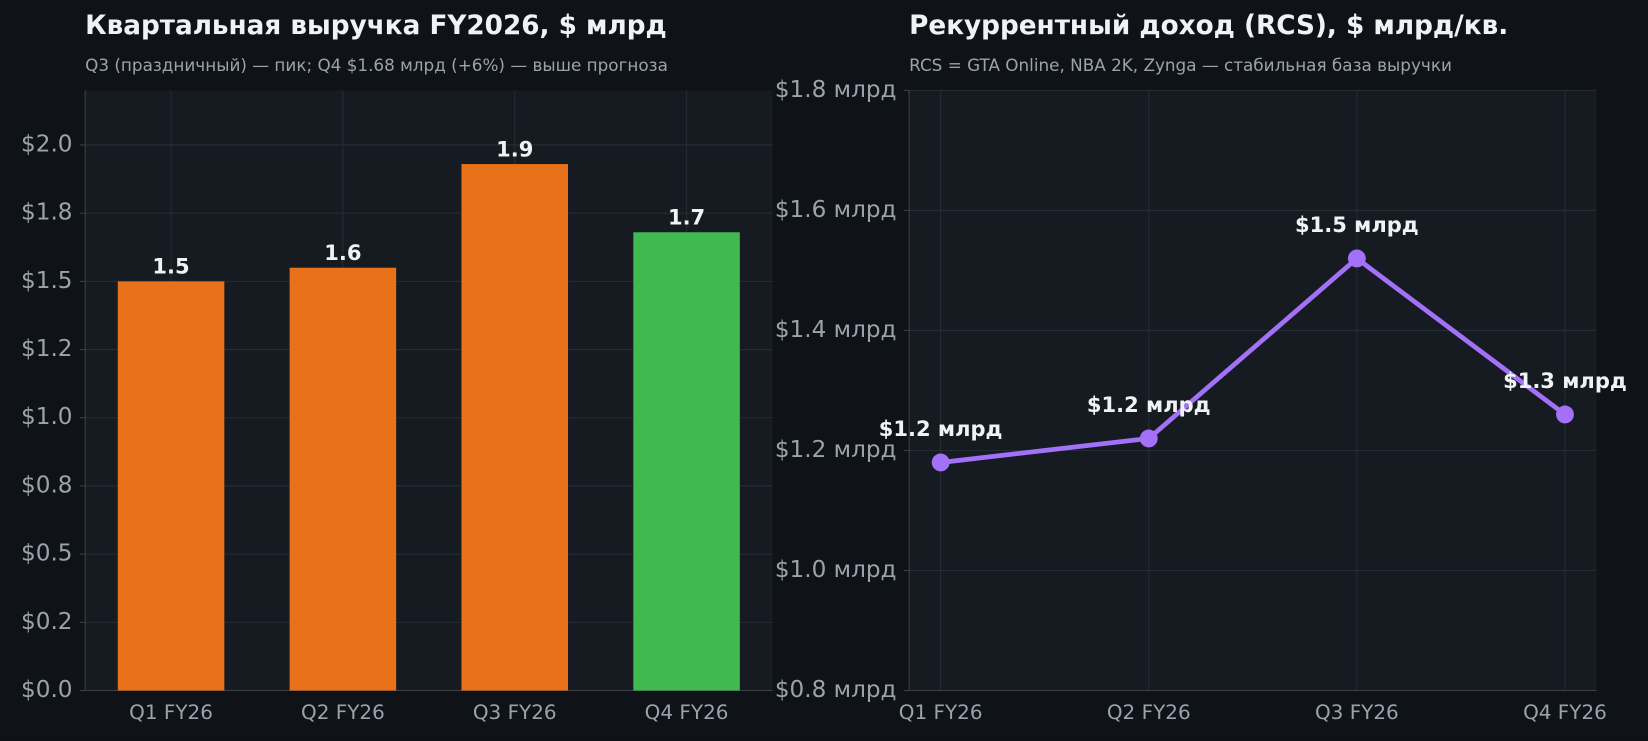  Describe the element at coordinates (46, 281) in the screenshot. I see `y-tick-label: $1.5` at that location.